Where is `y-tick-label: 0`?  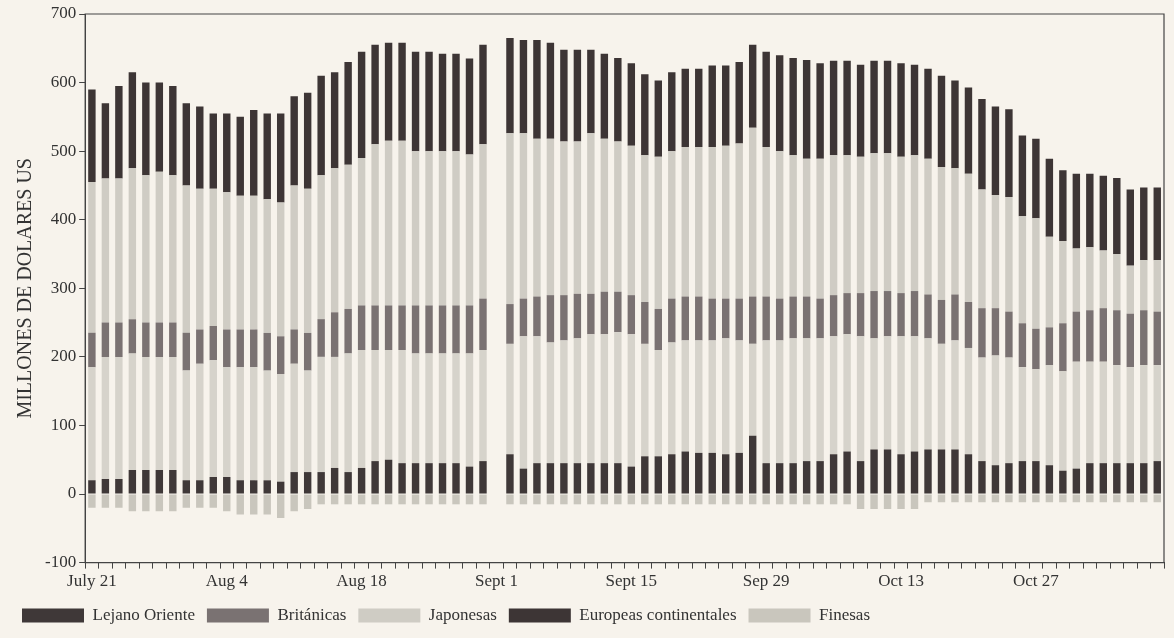 y-tick-label: 0 is located at coordinates (72, 493).